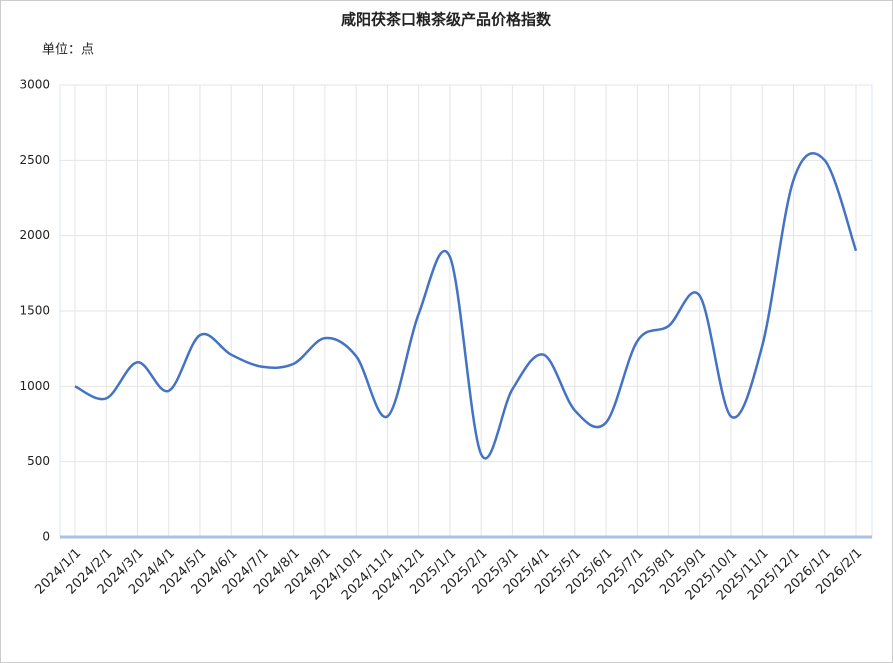 The height and width of the screenshot is (663, 893). I want to click on y-tick-label: 2500, so click(34, 160).